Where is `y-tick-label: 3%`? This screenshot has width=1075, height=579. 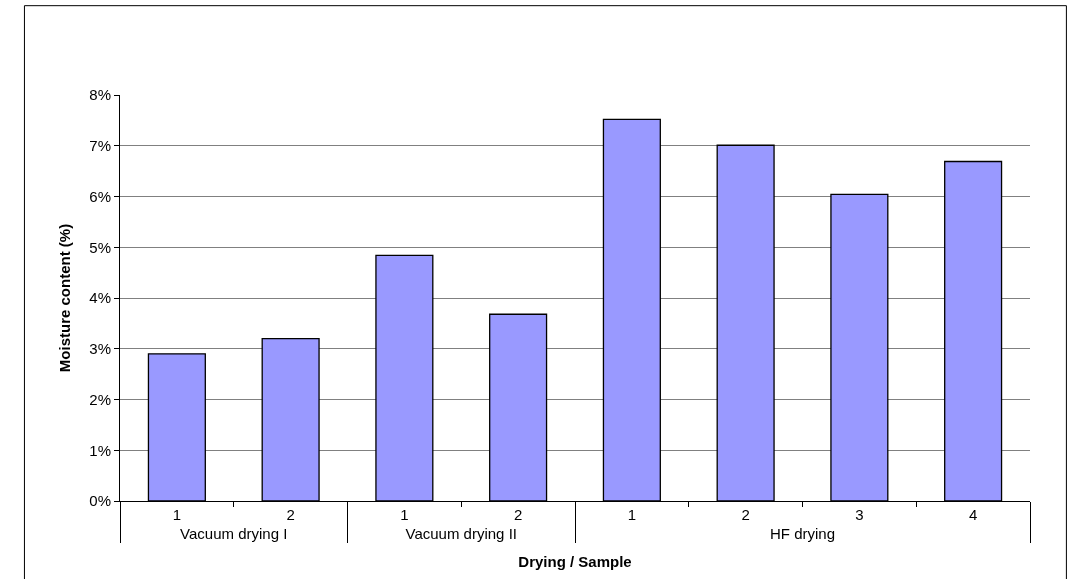 y-tick-label: 3% is located at coordinates (100, 348).